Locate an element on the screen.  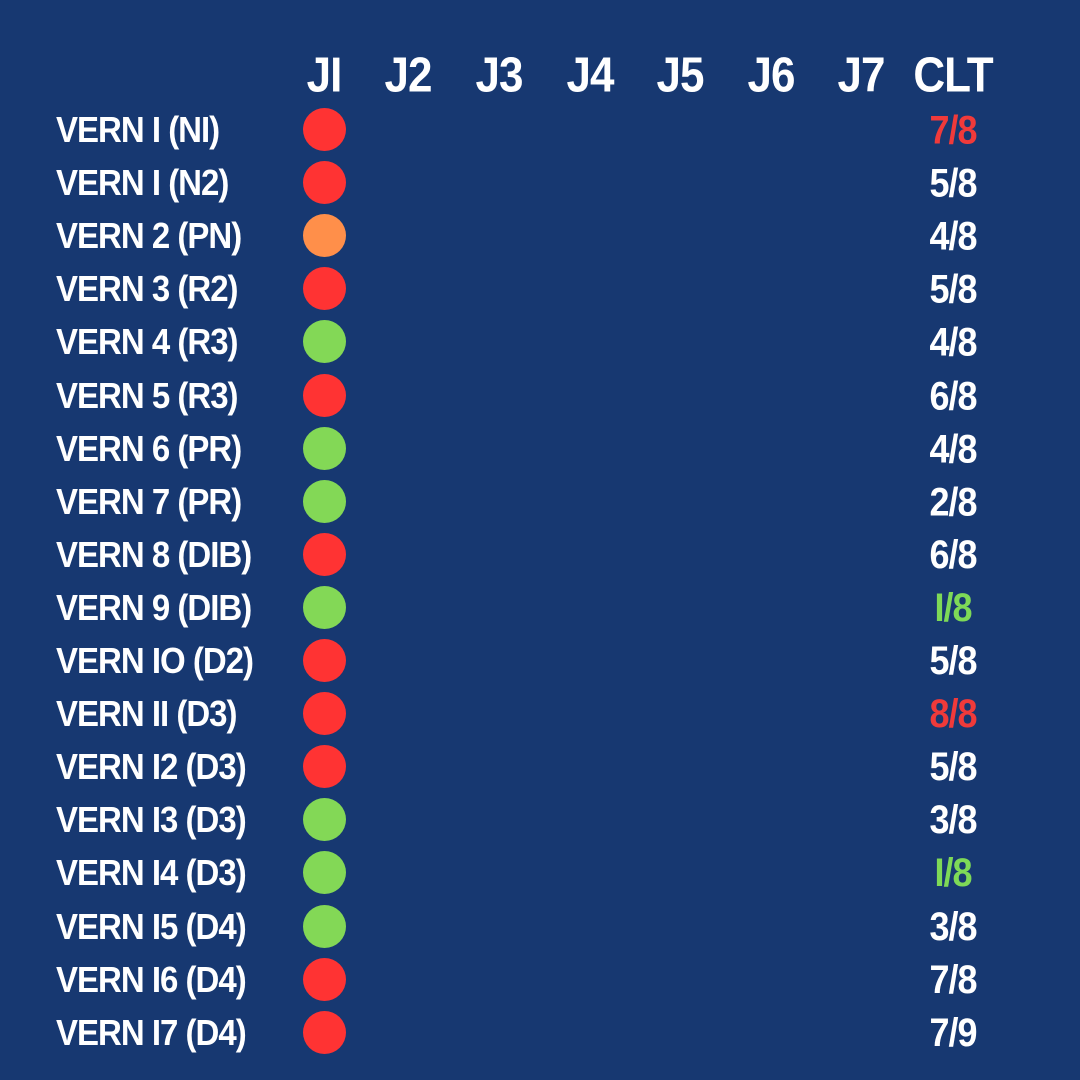
row-label: VERN I3 (D3) is located at coordinates (151, 820).